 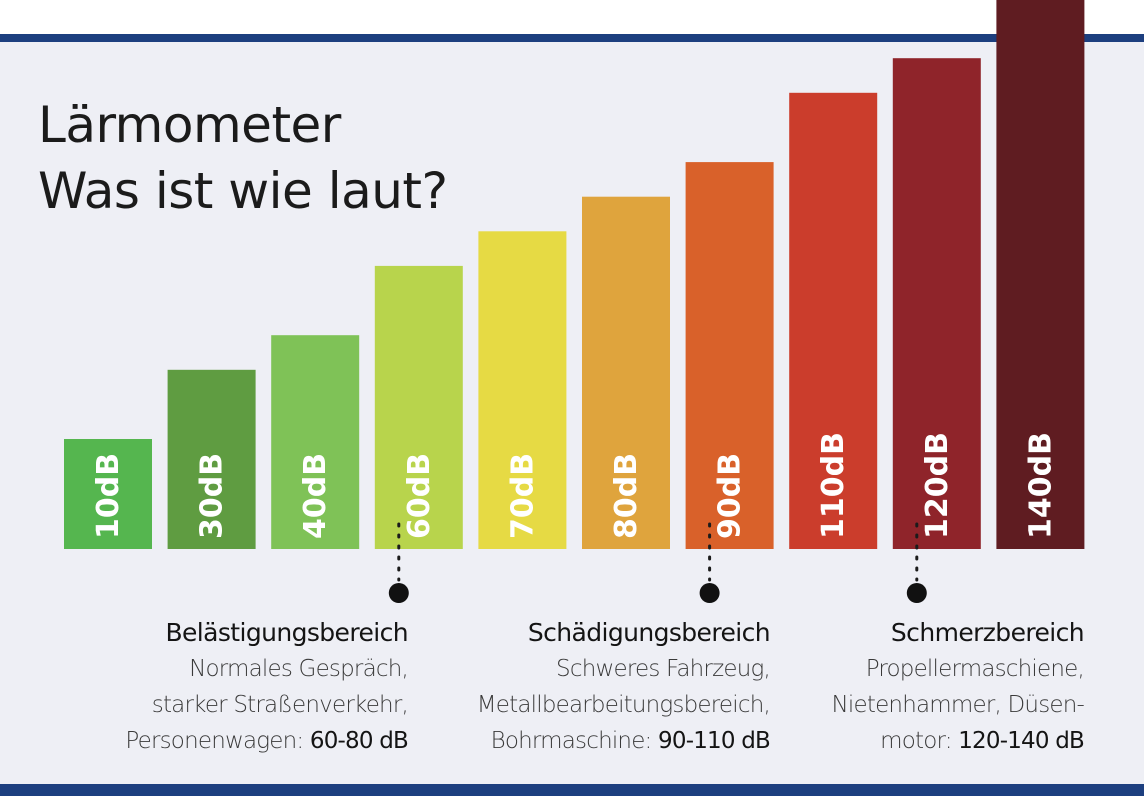 I want to click on bar-40dB, so click(x=315, y=442).